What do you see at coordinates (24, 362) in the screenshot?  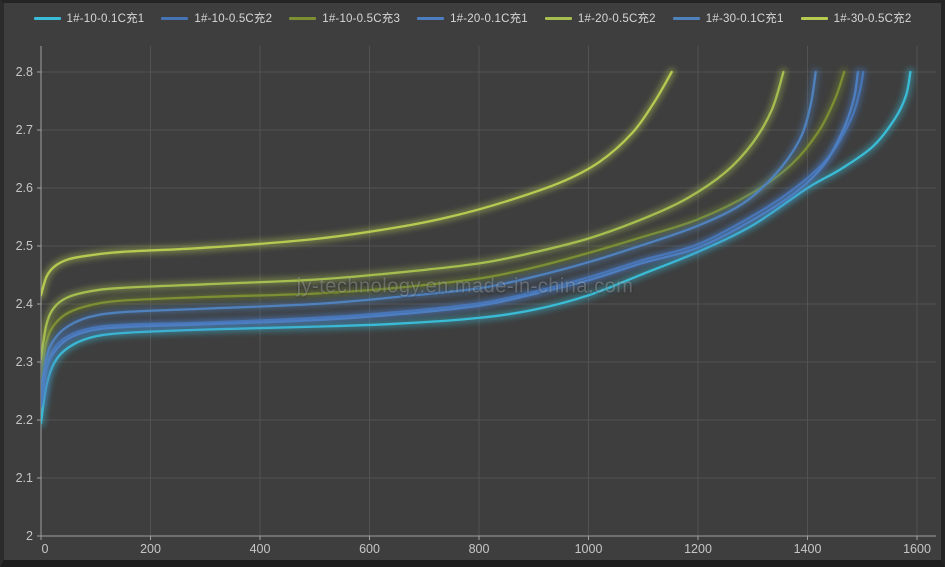 I see `y-tick-label: 2.3` at bounding box center [24, 362].